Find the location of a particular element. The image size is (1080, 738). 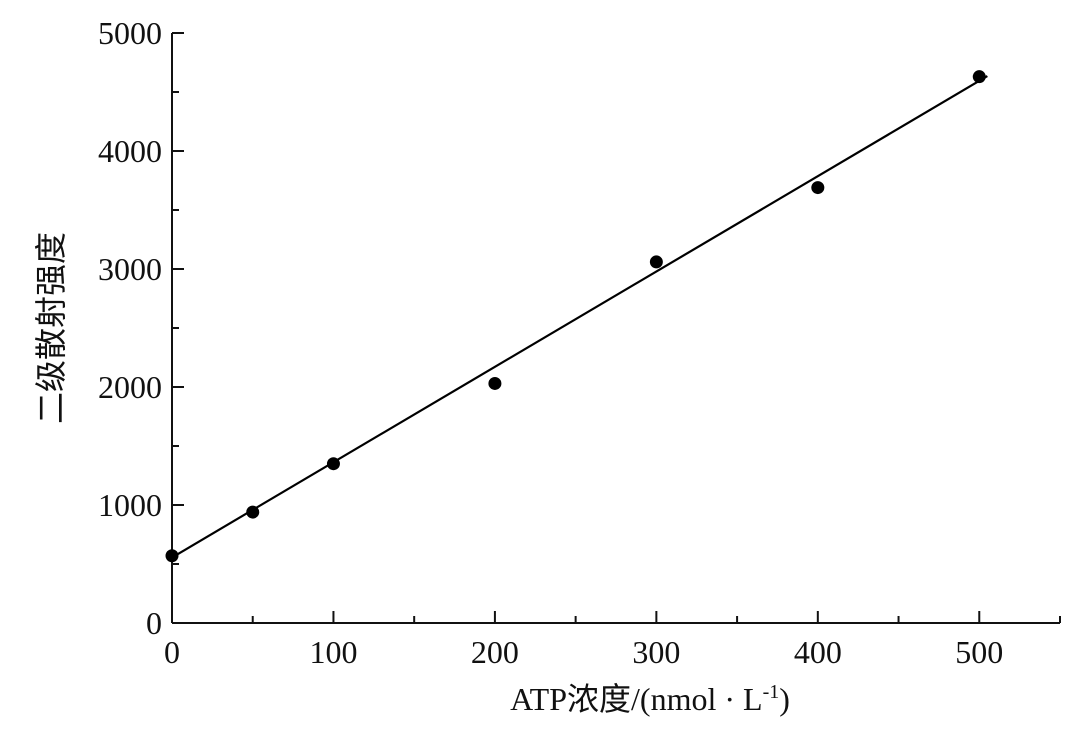

x-ticks: 0 100 200 300 400 500 is located at coordinates (612, 640).